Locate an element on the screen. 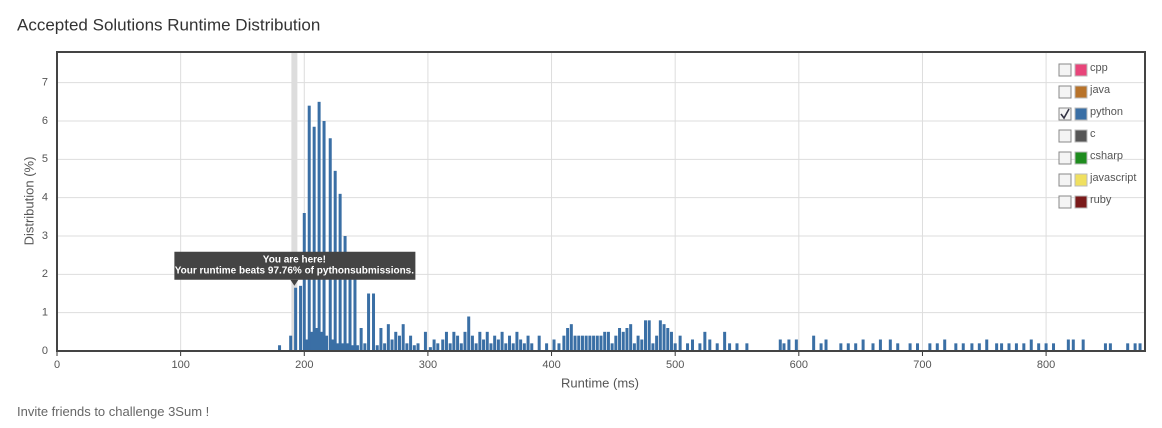 This screenshot has width=1162, height=428. tooltip-box is located at coordinates (295, 265).